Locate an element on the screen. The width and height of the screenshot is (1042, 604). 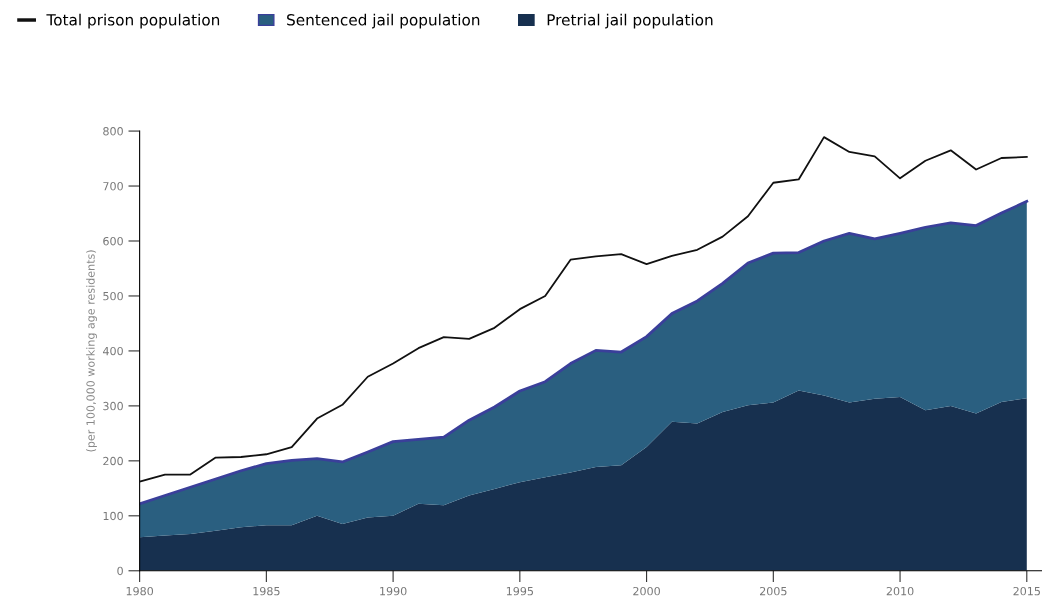
y-axis-title: (per 100,000 working age residents) is located at coordinates (91, 351).